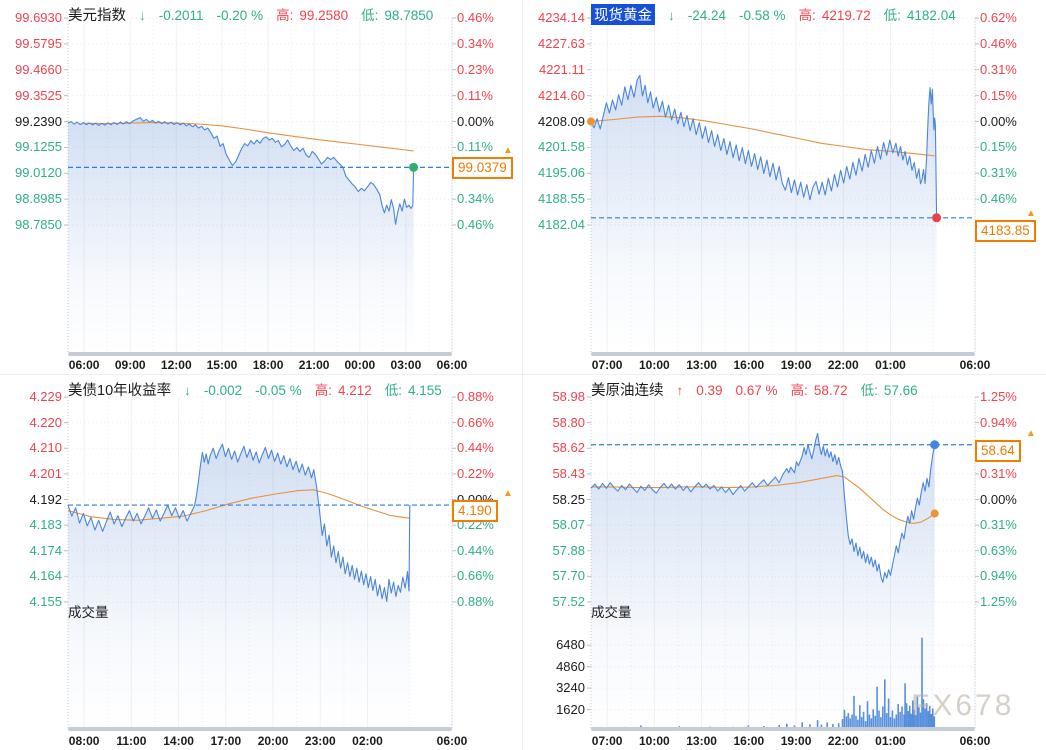  I want to click on y-axis-label: 4.164, so click(45, 576).